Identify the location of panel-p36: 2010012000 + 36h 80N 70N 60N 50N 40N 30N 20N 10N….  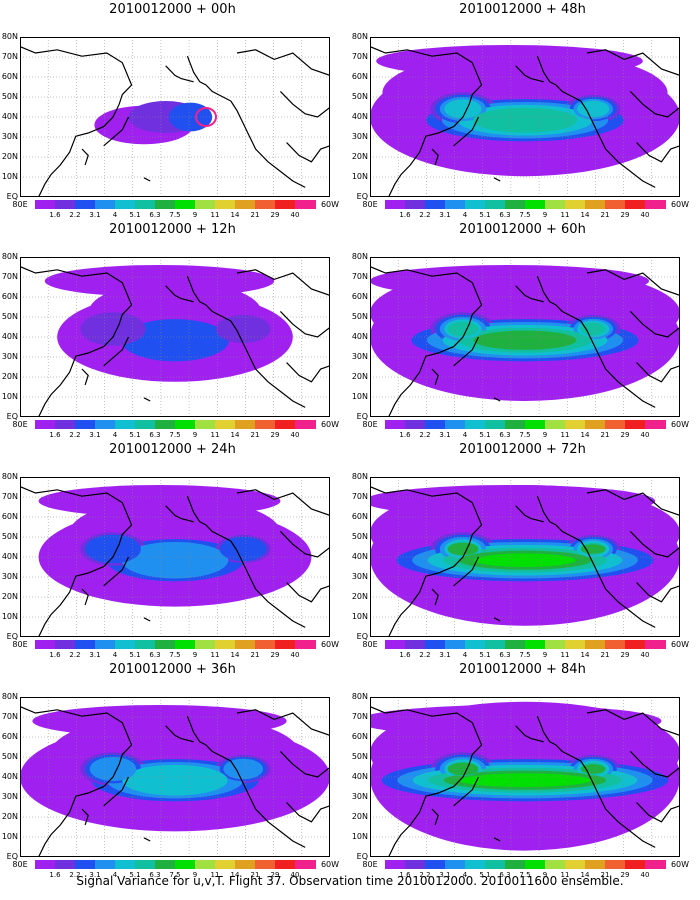
(172, 772).